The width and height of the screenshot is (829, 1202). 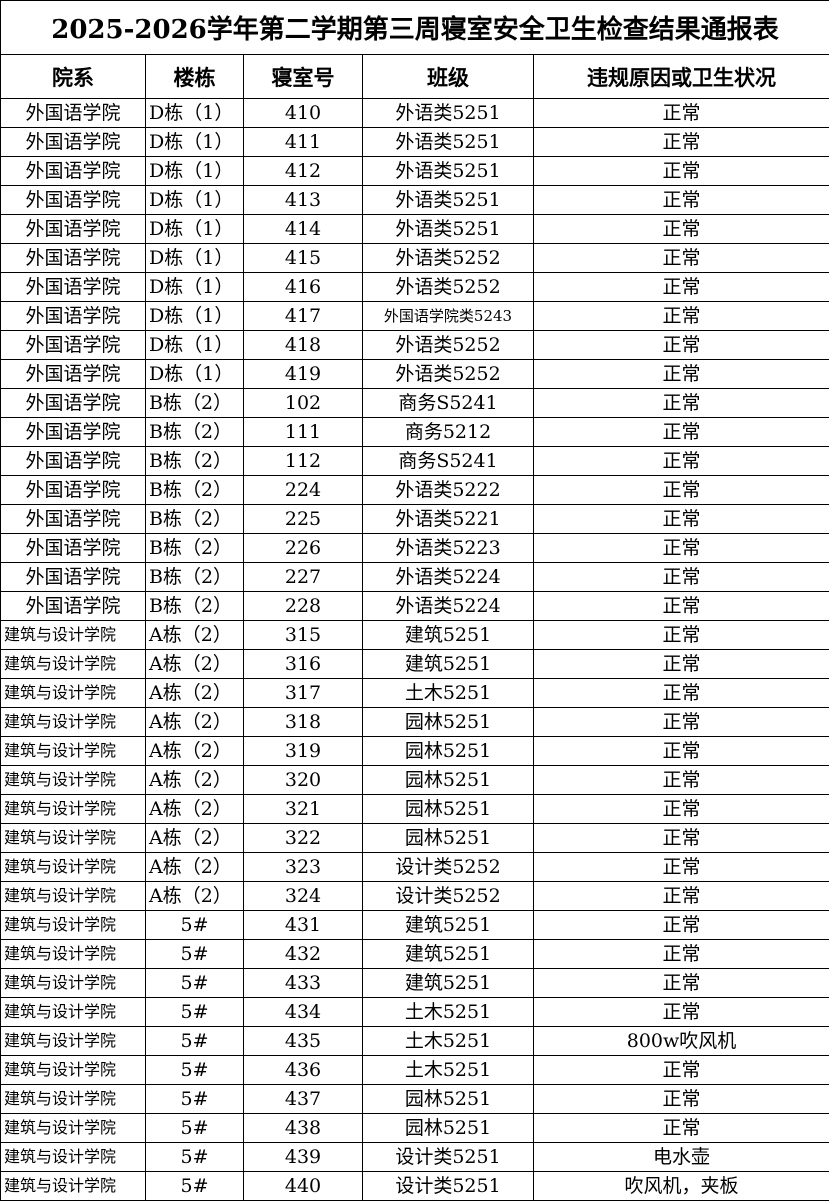 I want to click on room-cell: 418, so click(x=303, y=345).